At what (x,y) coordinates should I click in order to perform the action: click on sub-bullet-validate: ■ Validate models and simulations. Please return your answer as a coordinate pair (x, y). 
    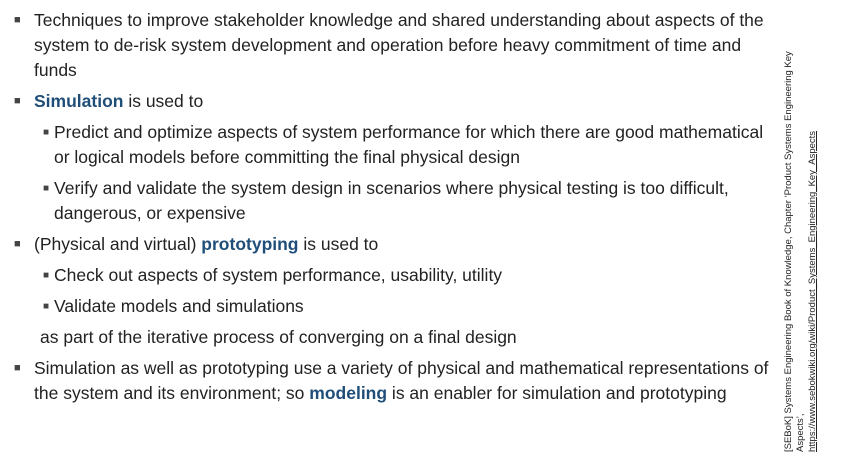
    Looking at the image, I should click on (392, 306).